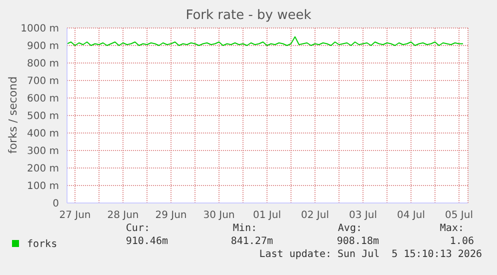  What do you see at coordinates (42, 116) in the screenshot?
I see `y-tick-label: 500 m` at bounding box center [42, 116].